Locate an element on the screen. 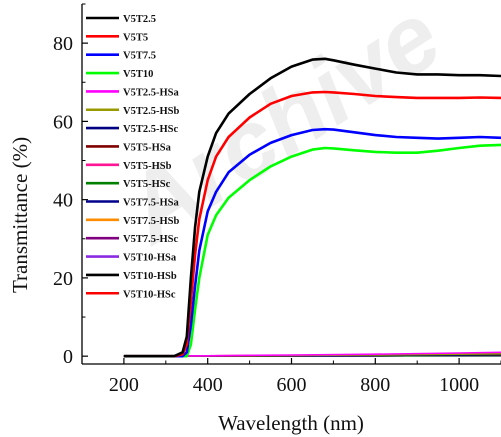 Image resolution: width=501 pixels, height=437 pixels. legend-label: V5T2.5-HSb is located at coordinates (151, 111).